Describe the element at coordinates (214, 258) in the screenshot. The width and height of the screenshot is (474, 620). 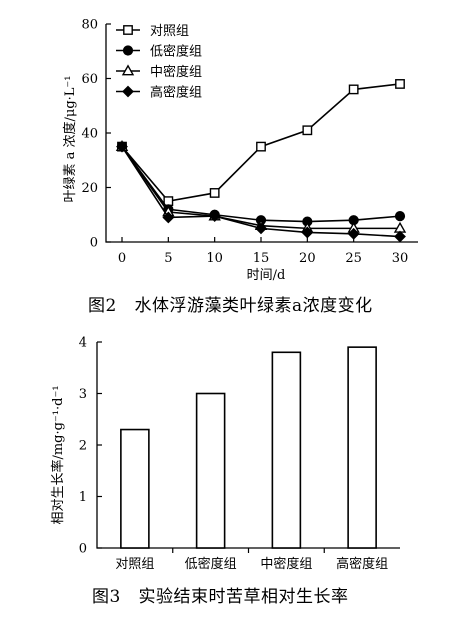
I see `x-tick-label: 10` at that location.